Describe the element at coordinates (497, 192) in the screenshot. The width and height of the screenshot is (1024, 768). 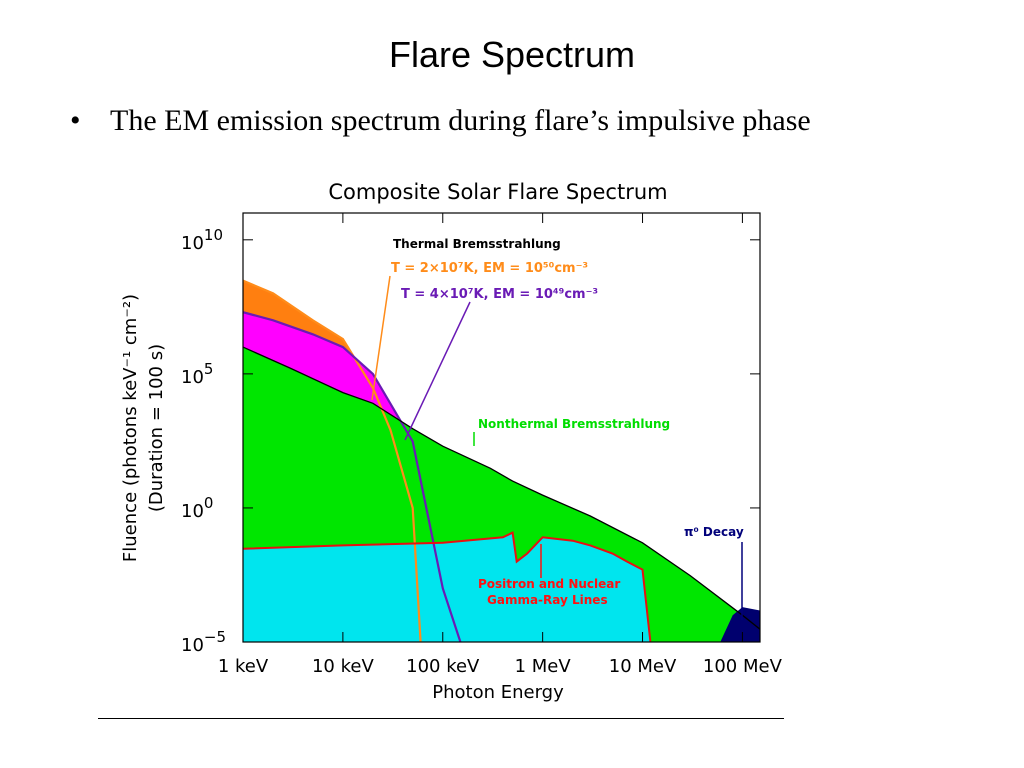
I see `chart-title: Composite Solar Flare Spectrum` at that location.